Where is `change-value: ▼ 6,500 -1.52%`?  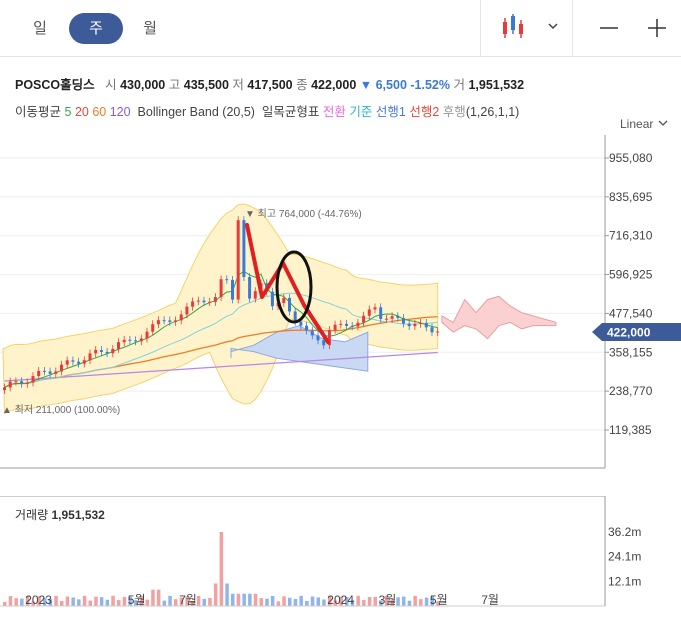 change-value: ▼ 6,500 -1.52% is located at coordinates (404, 85).